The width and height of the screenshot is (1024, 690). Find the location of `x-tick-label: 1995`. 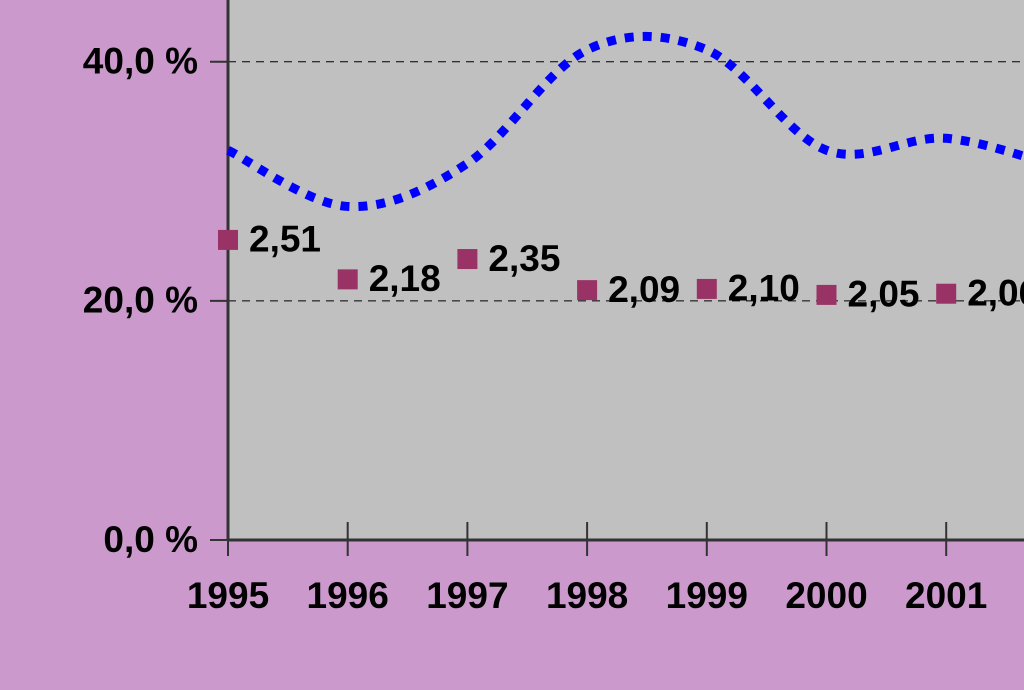

x-tick-label: 1995 is located at coordinates (228, 595).